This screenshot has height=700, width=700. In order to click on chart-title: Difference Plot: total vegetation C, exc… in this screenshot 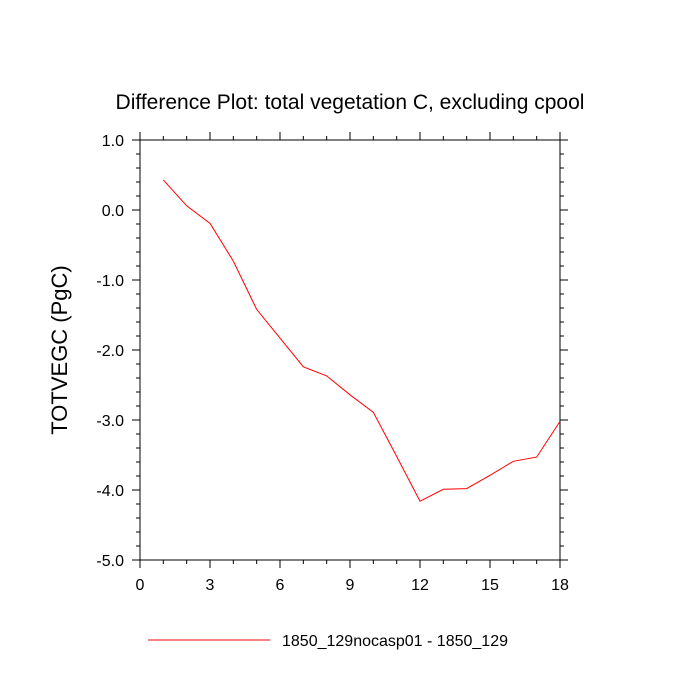, I will do `click(350, 102)`.